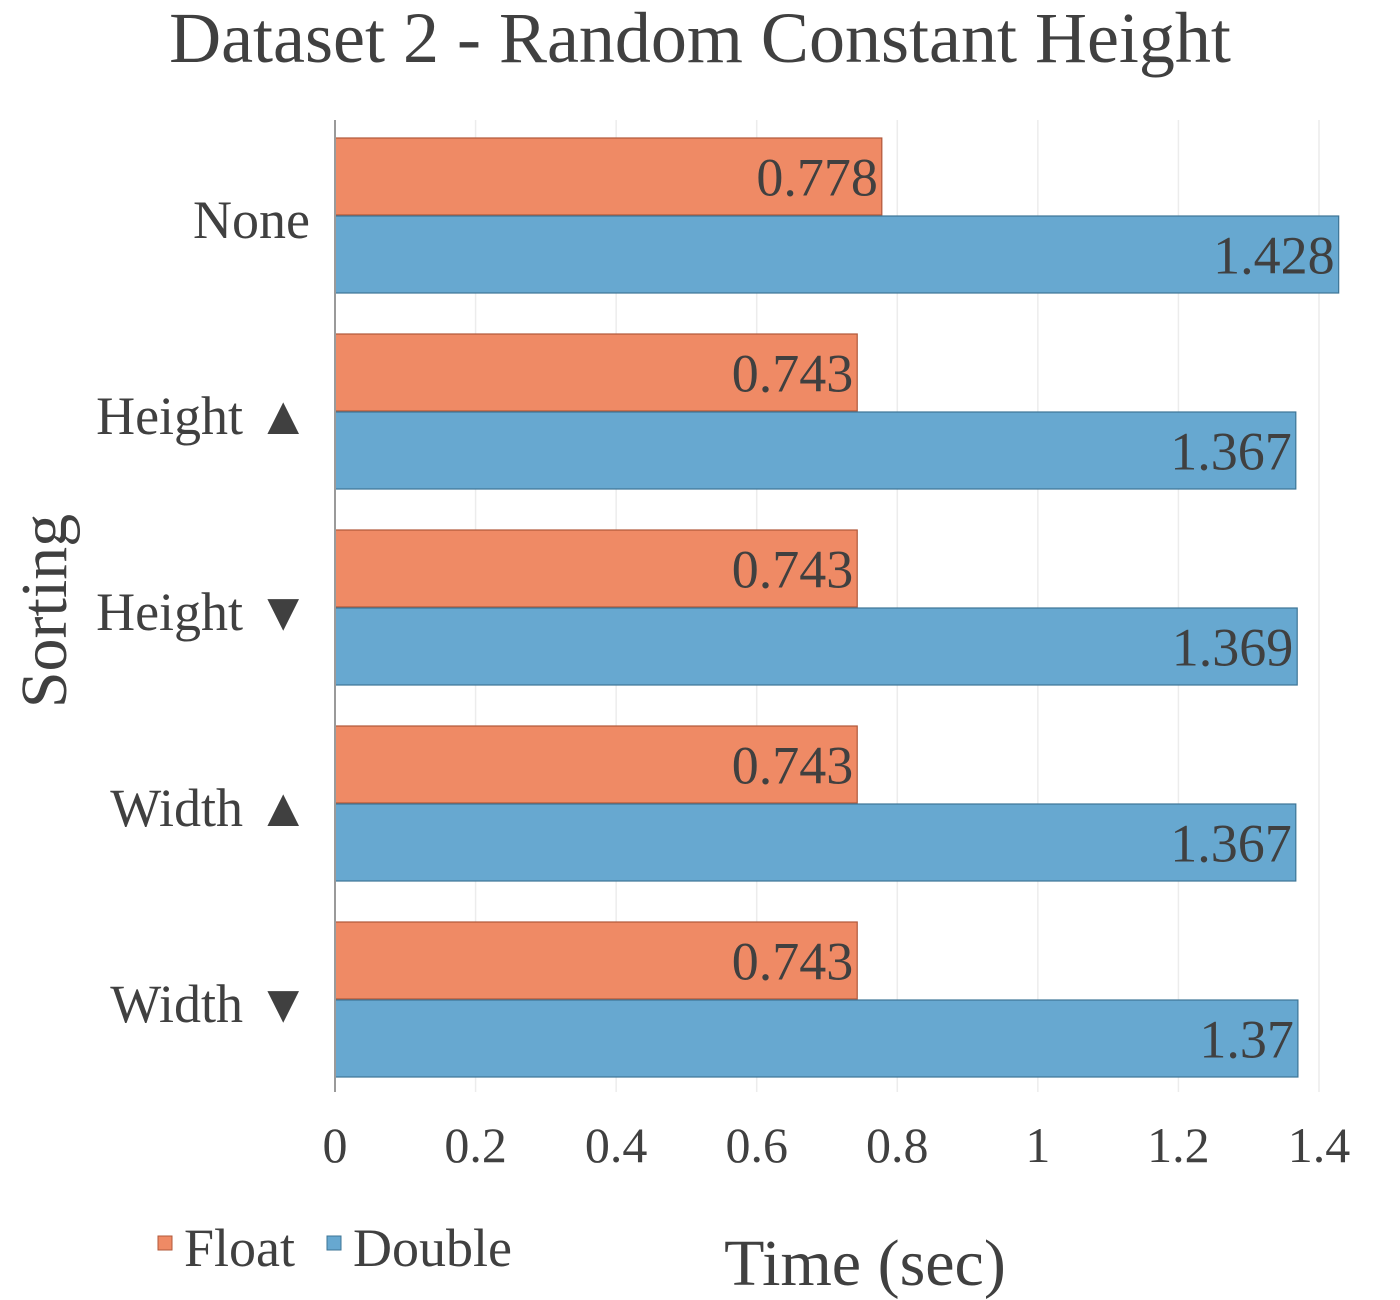 This screenshot has height=1300, width=1400. Describe the element at coordinates (1037, 1145) in the screenshot. I see `x-tick-label: 1` at that location.